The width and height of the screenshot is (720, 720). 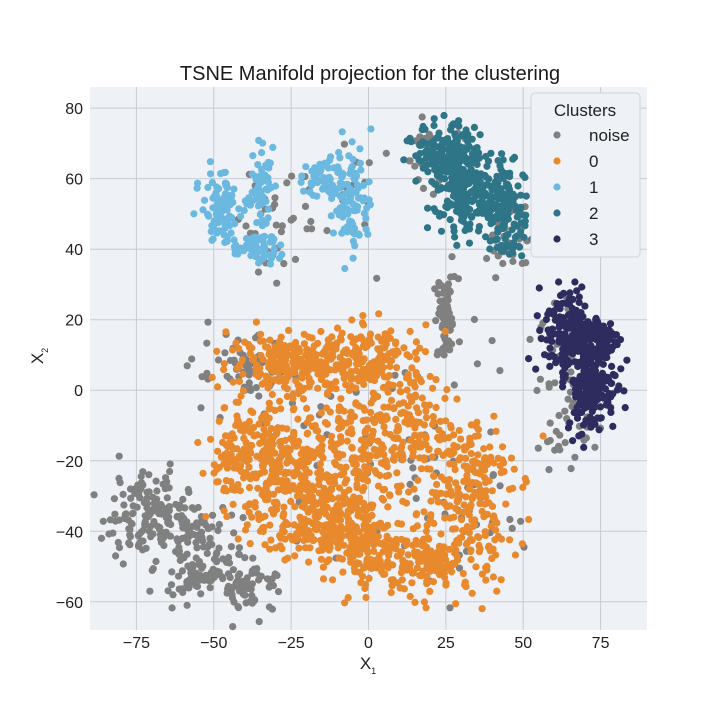 What do you see at coordinates (593, 187) in the screenshot?
I see `legend-label: 1` at bounding box center [593, 187].